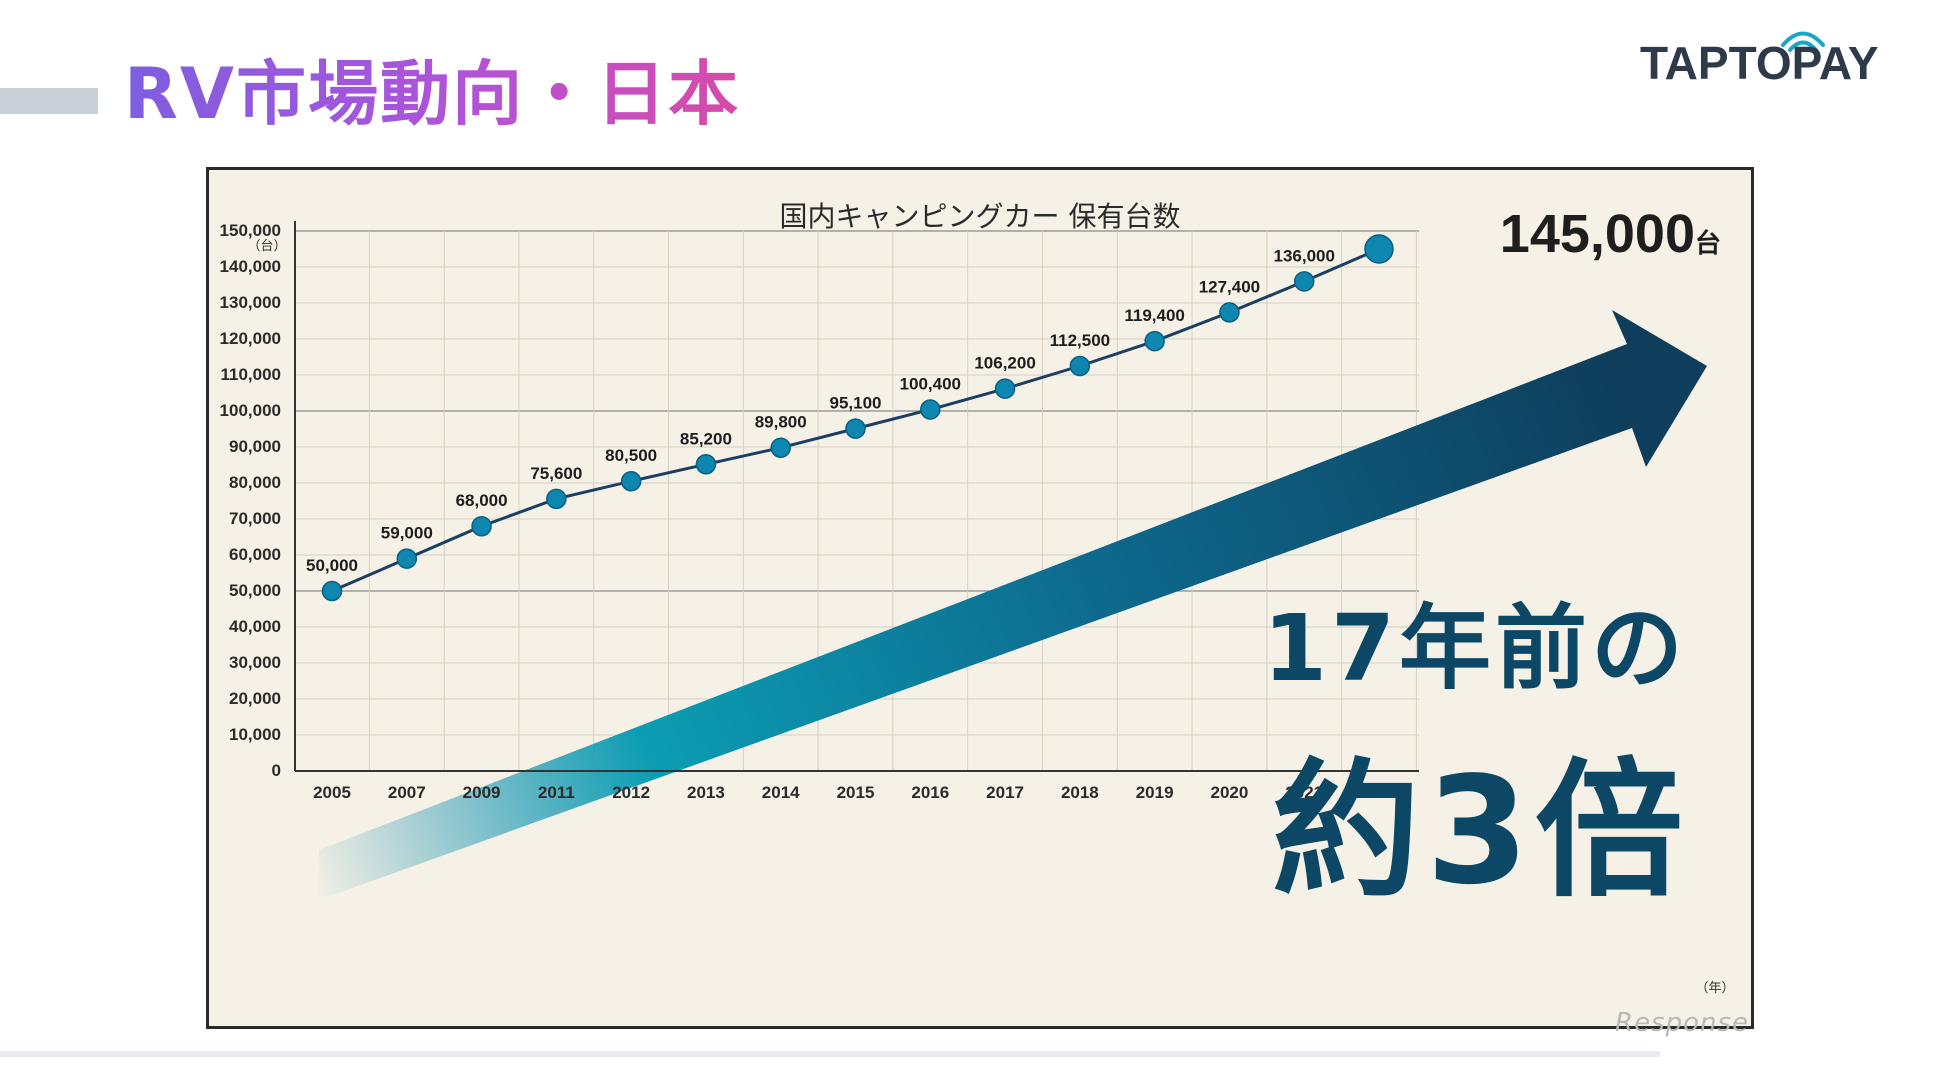  I want to click on y-tick-label: 80,000, so click(255, 482).